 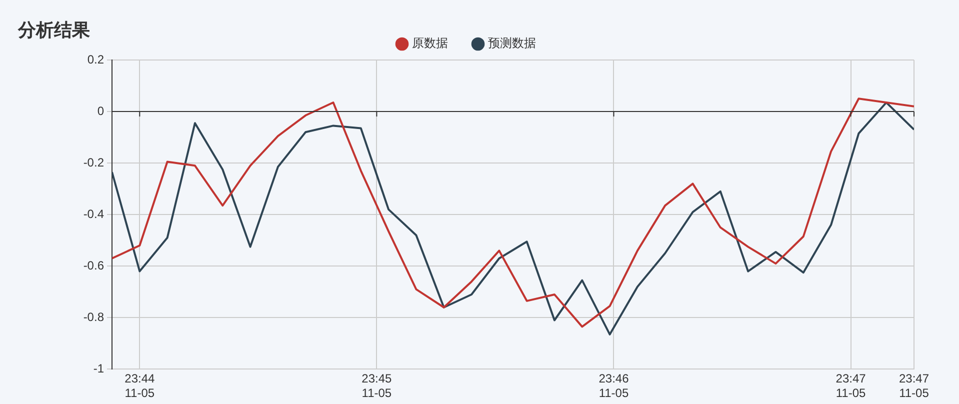 What do you see at coordinates (430, 43) in the screenshot?
I see `legend-label: 原数据` at bounding box center [430, 43].